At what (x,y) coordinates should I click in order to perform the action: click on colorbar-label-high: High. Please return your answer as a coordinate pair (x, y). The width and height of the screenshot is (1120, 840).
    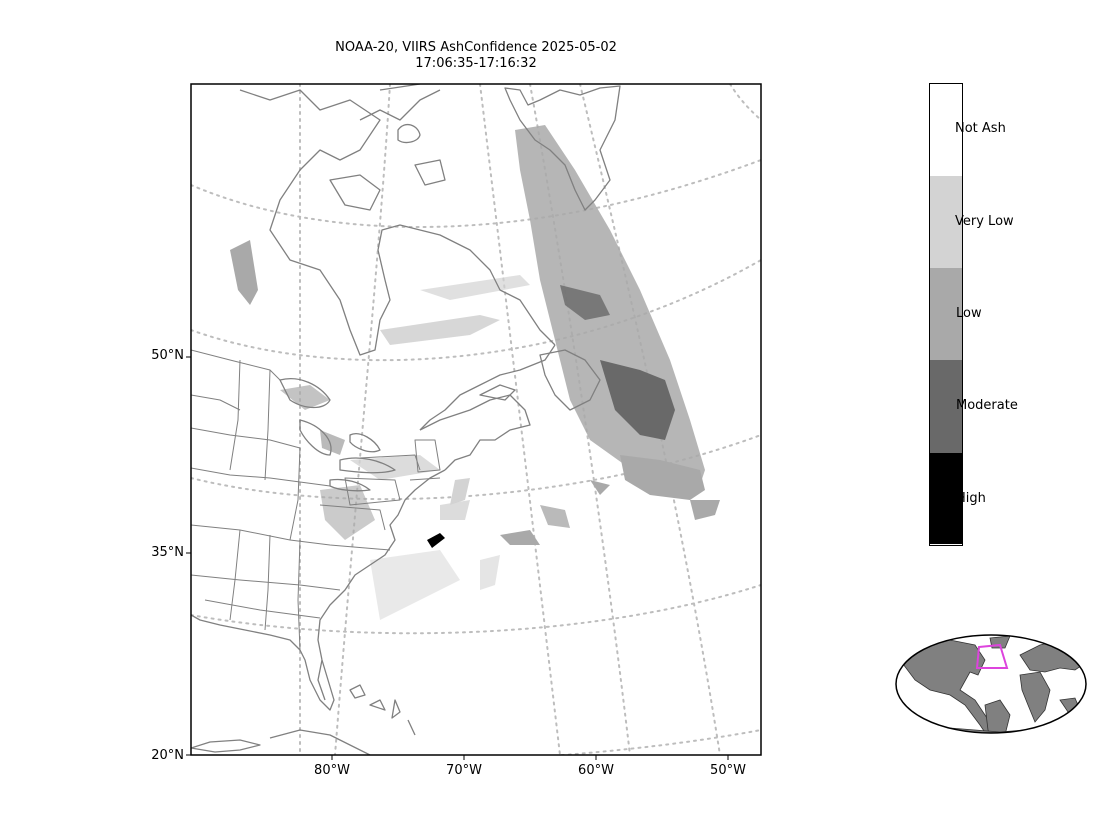
    Looking at the image, I should click on (971, 498).